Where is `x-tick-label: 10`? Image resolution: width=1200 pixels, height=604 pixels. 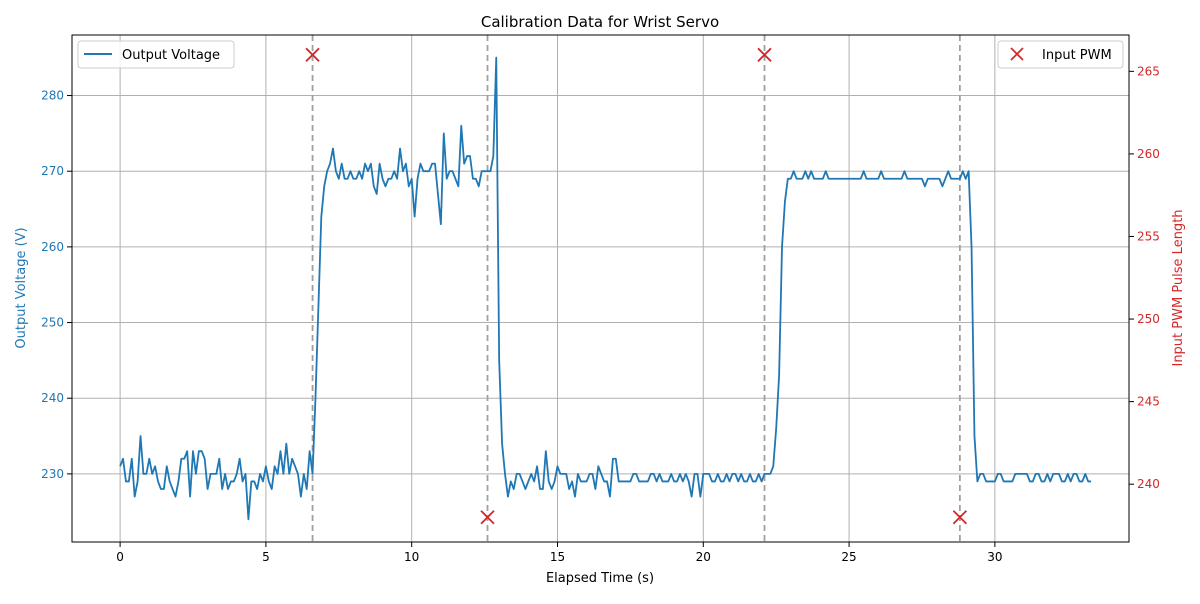
x-tick-label: 10 is located at coordinates (411, 557).